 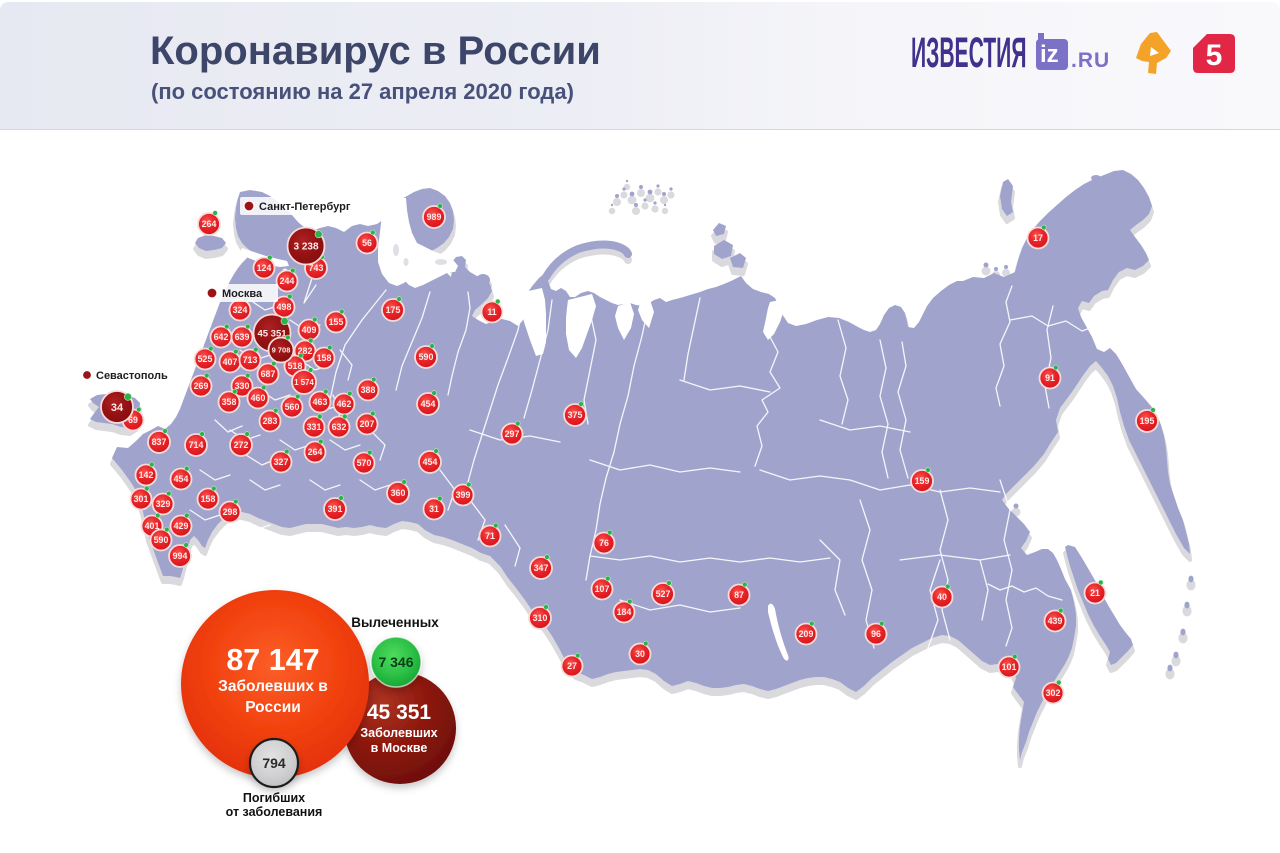 What do you see at coordinates (284, 307) in the screenshot?
I see `svg-text: 498` at bounding box center [284, 307].